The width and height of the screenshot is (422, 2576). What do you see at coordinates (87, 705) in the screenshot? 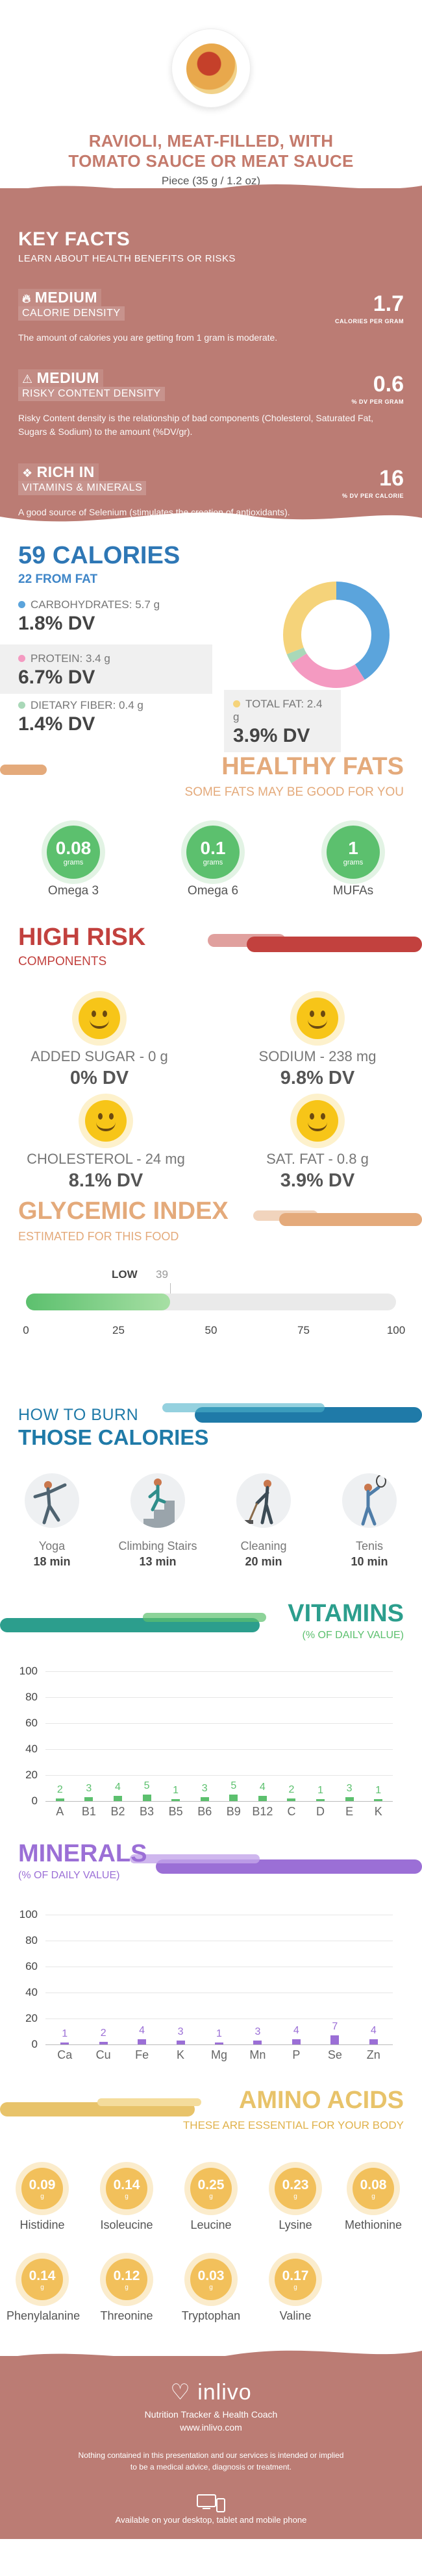
I see `macro-label: DIETARY FIBER: 0.4 g` at bounding box center [87, 705].